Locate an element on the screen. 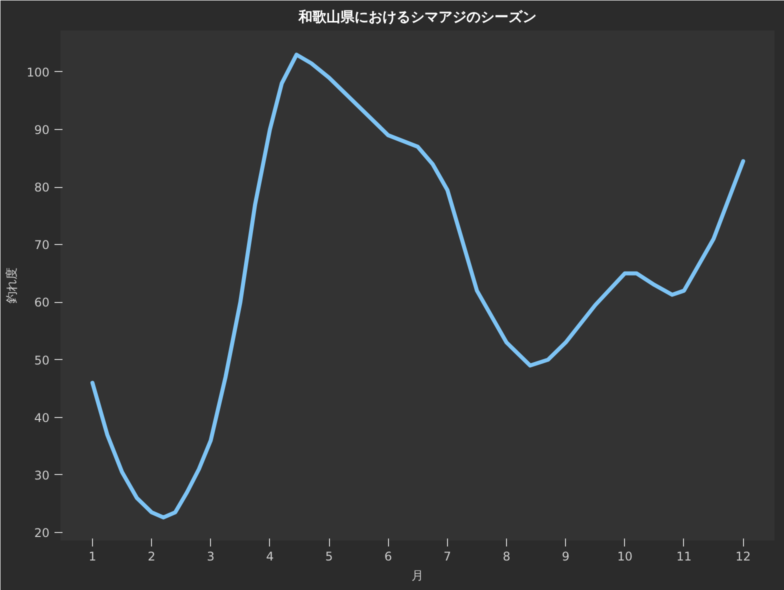  x-tick-label: 6 is located at coordinates (388, 557).